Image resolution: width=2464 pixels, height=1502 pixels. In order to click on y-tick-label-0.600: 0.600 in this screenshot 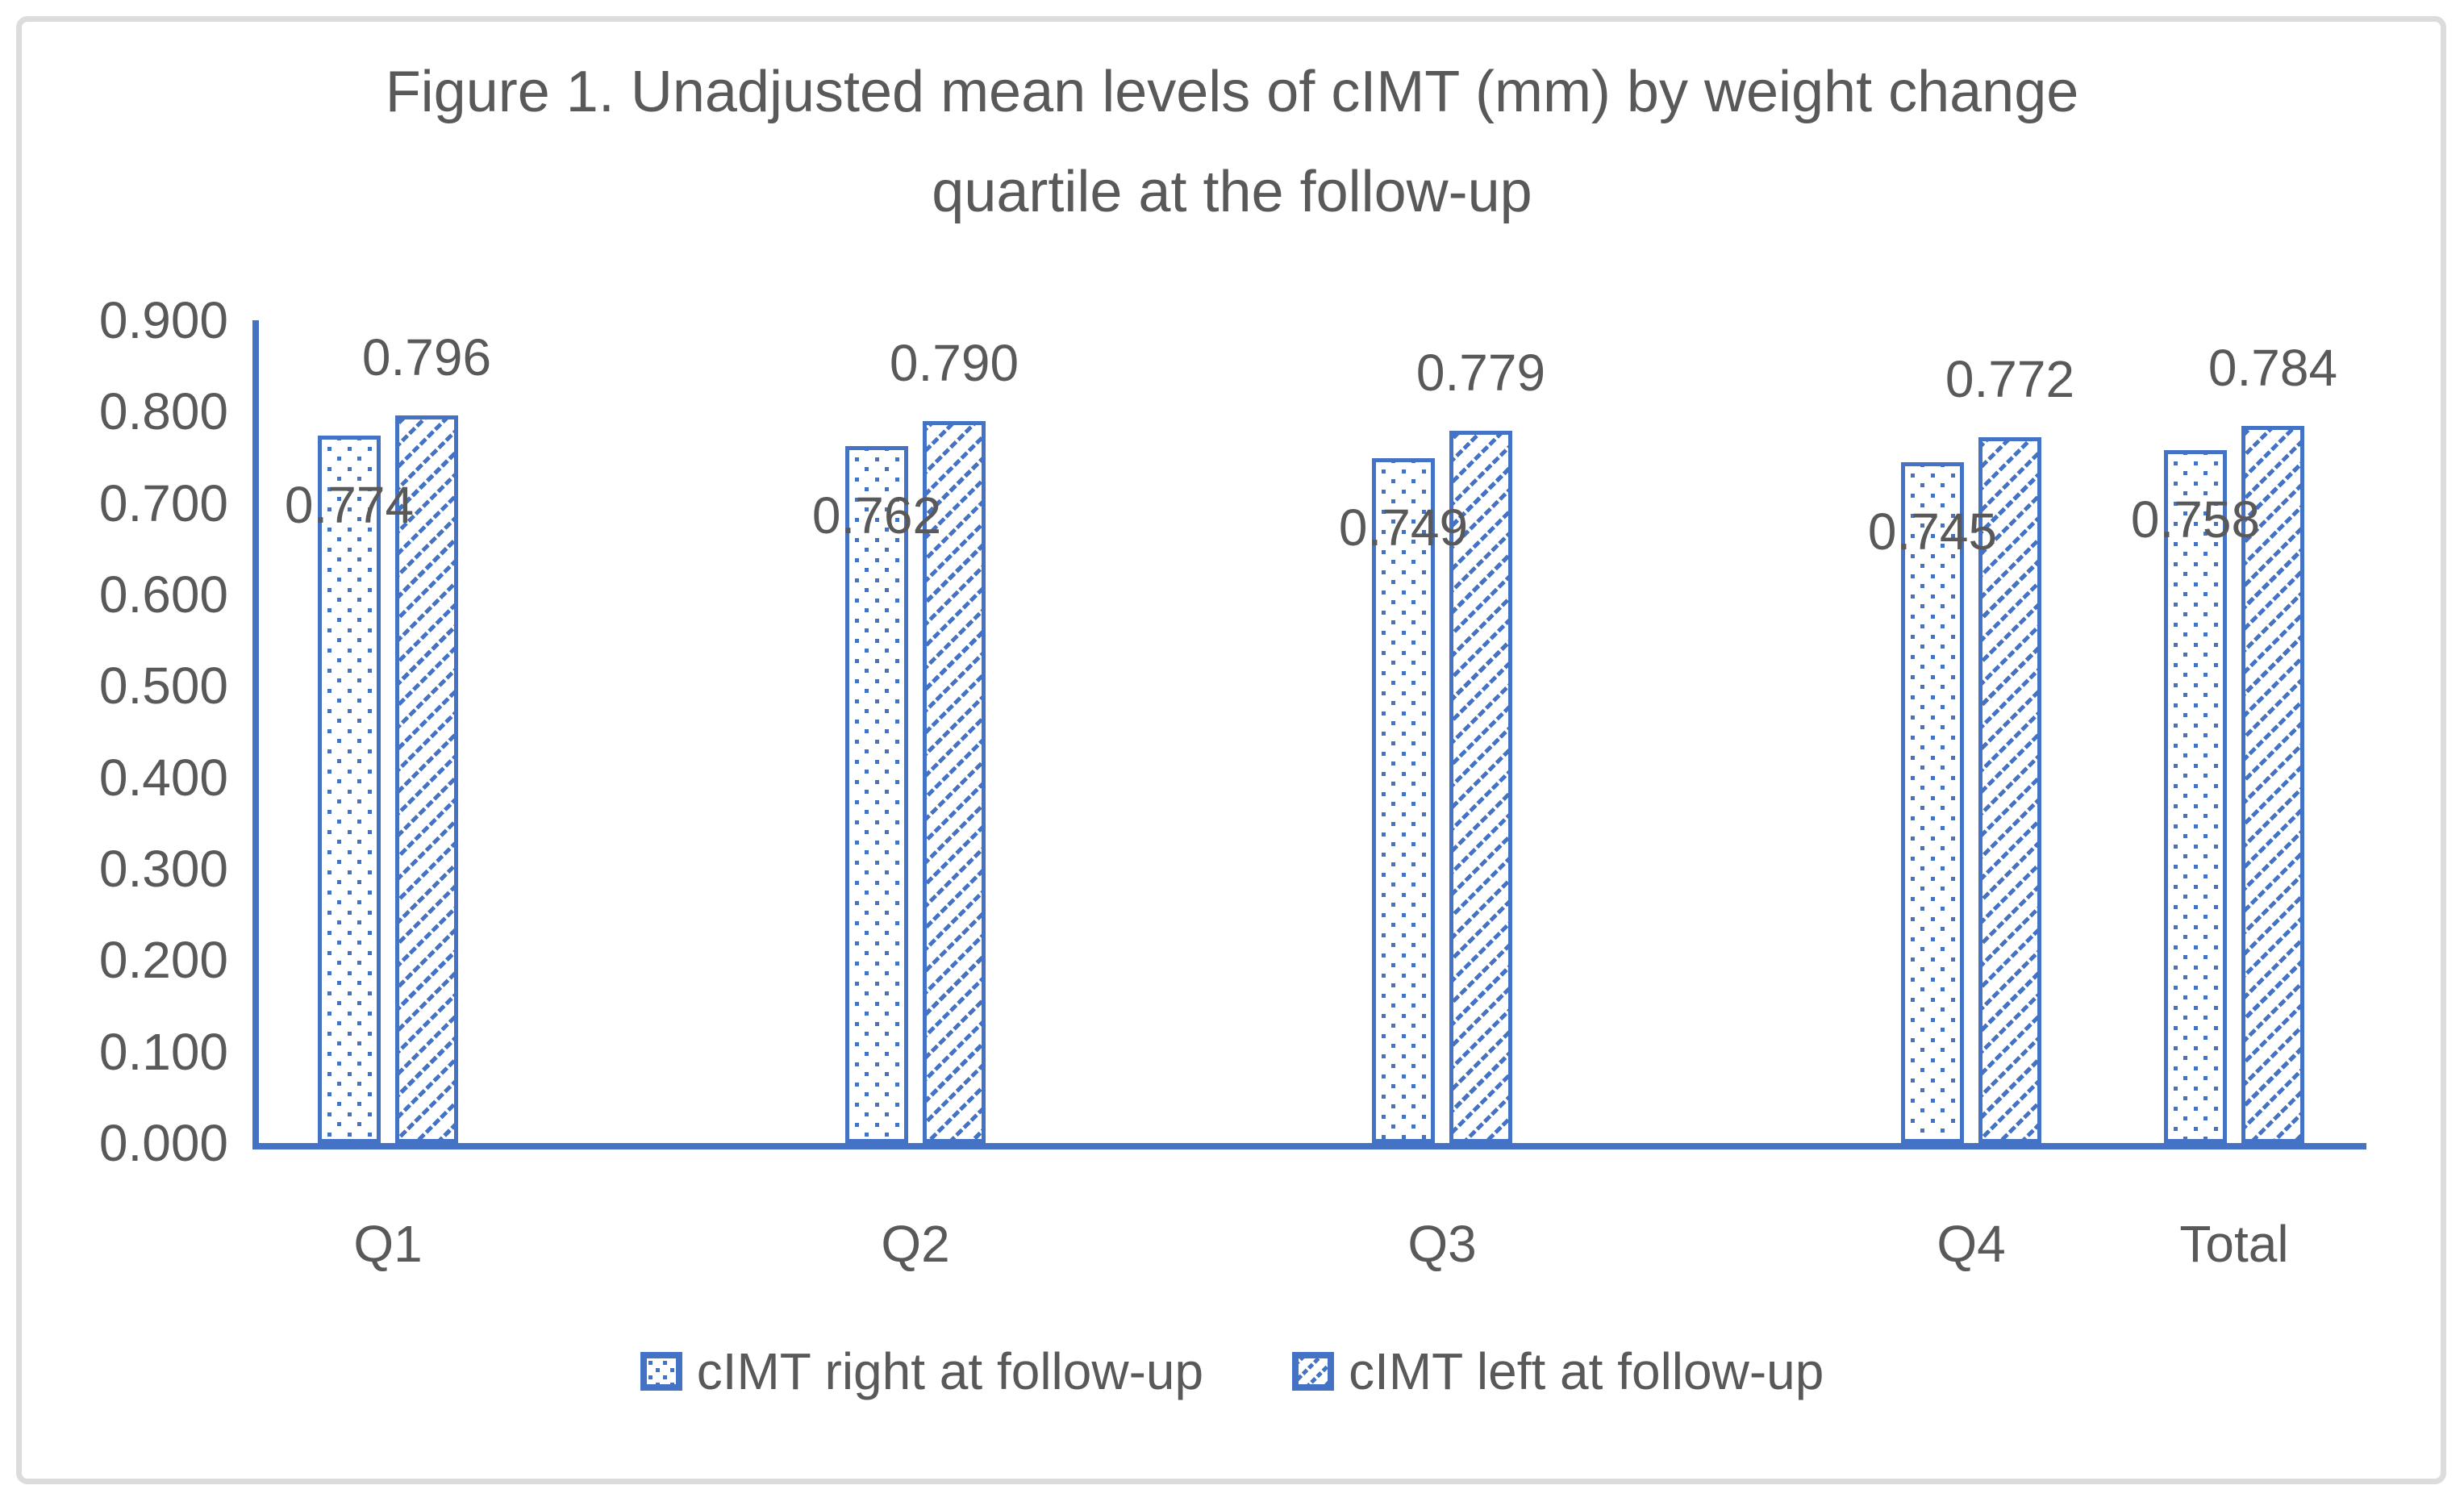, I will do `click(163, 594)`.